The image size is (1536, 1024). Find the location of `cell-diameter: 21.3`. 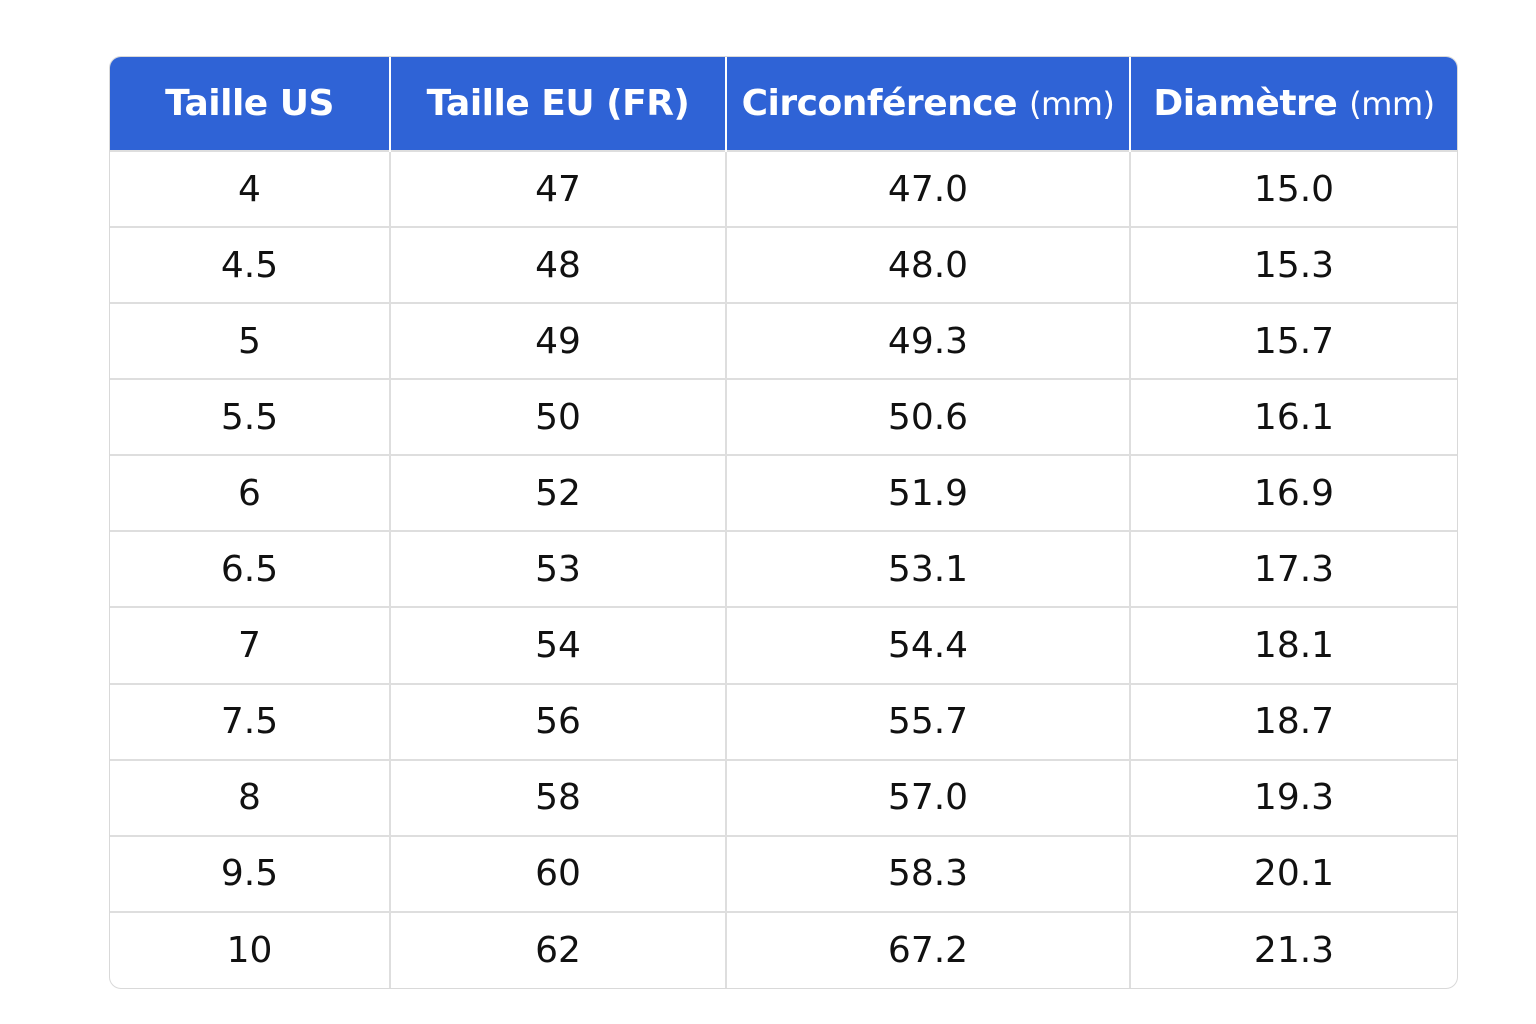

cell-diameter: 21.3 is located at coordinates (1293, 949).